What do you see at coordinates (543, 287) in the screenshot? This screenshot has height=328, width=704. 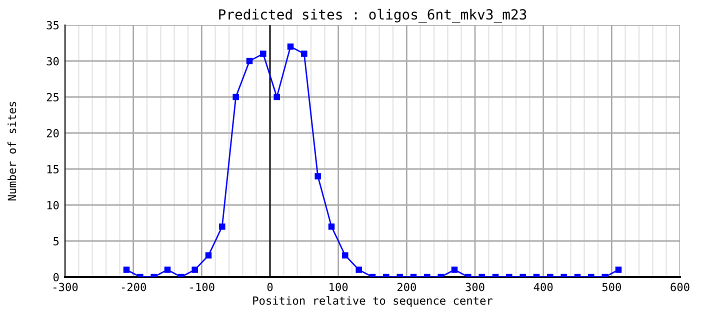 I see `x-tick-label: 400` at bounding box center [543, 287].